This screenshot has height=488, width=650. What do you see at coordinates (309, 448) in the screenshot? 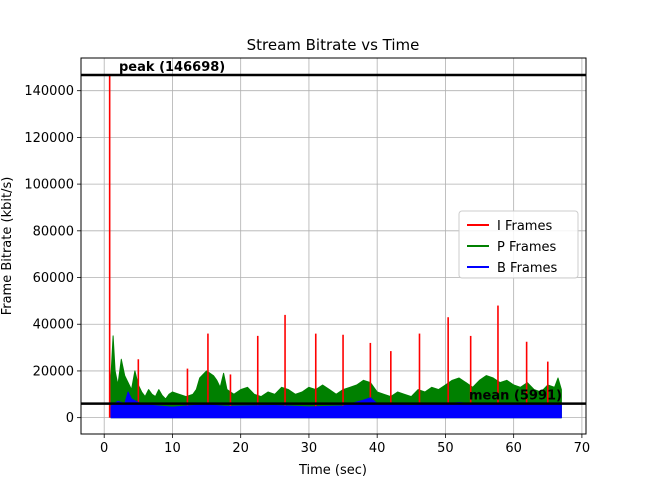
I see `x-tick-label: 30` at bounding box center [309, 448].